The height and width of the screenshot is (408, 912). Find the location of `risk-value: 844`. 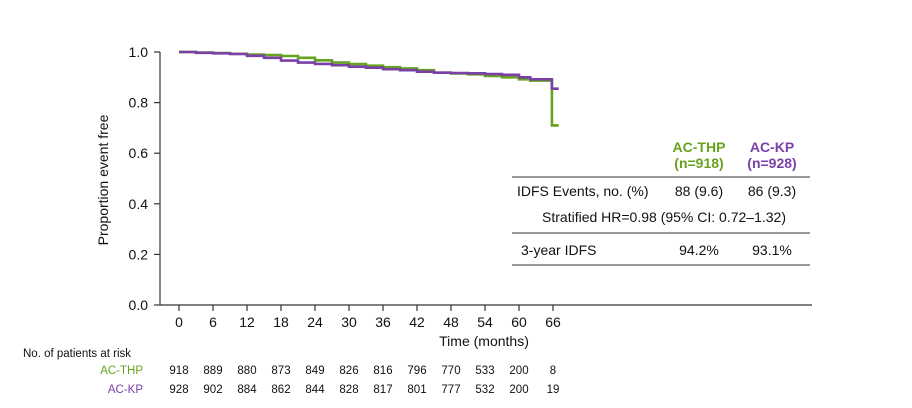

risk-value: 844 is located at coordinates (315, 390).